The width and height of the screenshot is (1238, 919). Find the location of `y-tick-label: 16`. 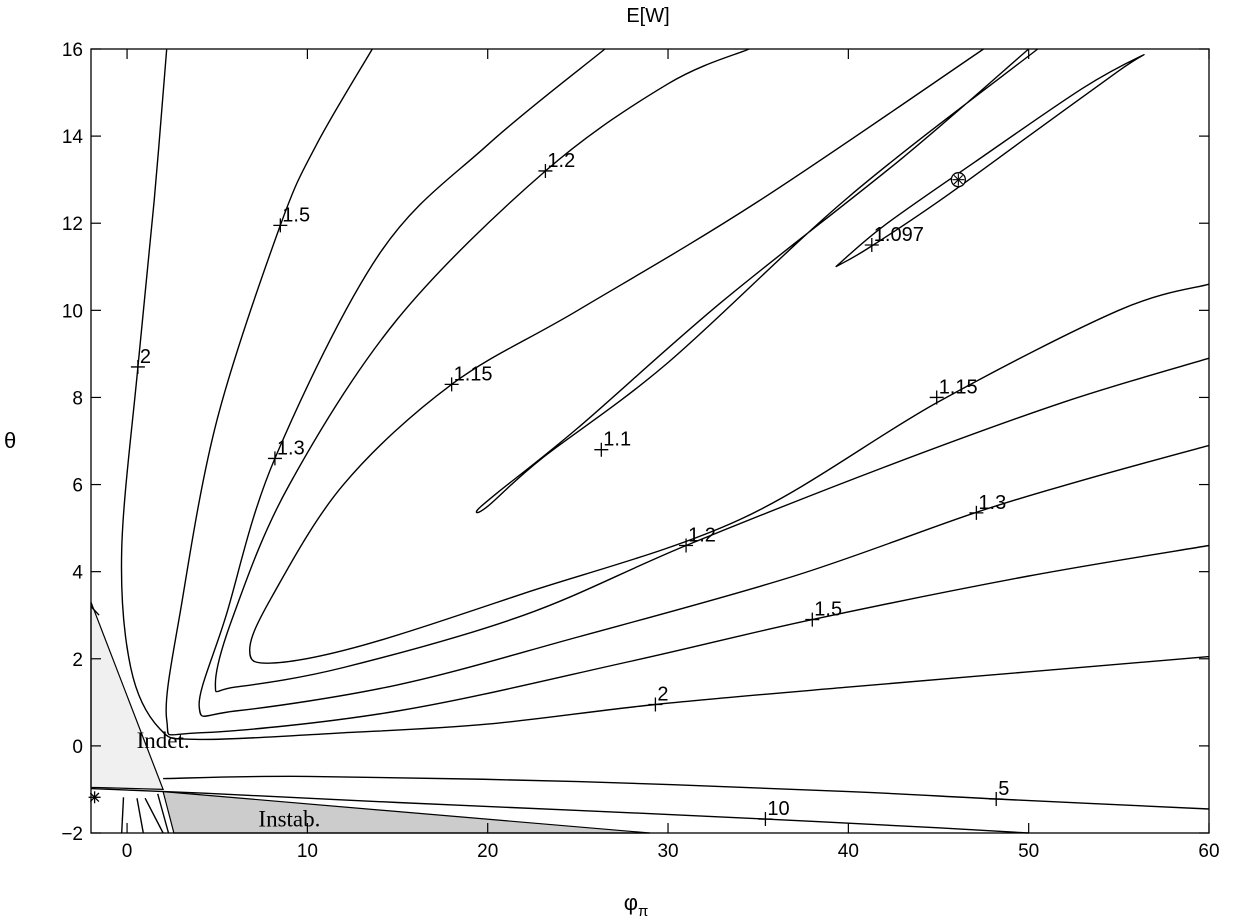

y-tick-label: 16 is located at coordinates (72, 50).